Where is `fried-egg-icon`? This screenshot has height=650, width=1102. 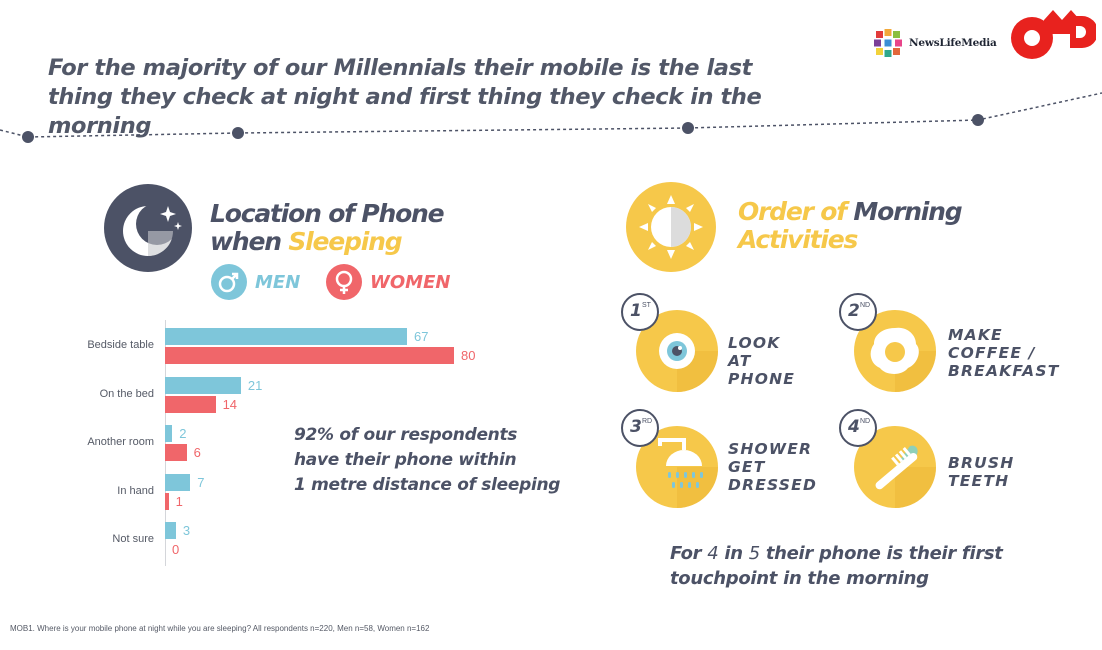
fried-egg-icon is located at coordinates (895, 351).